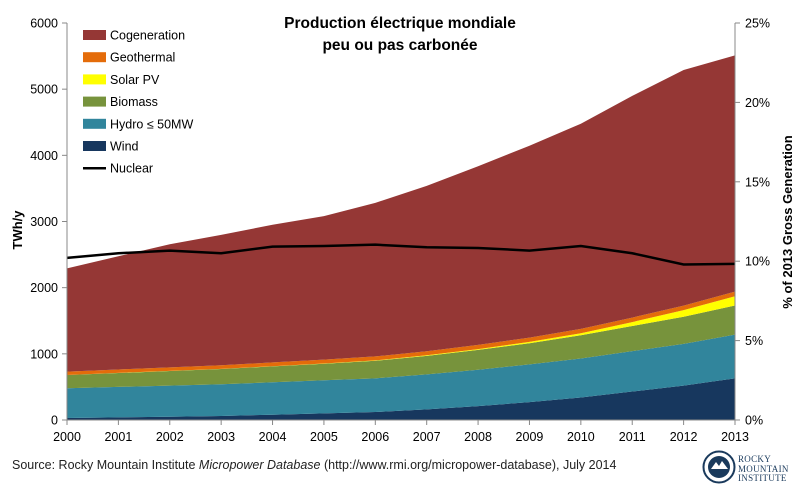  I want to click on x-tick-label: 2009, so click(530, 437).